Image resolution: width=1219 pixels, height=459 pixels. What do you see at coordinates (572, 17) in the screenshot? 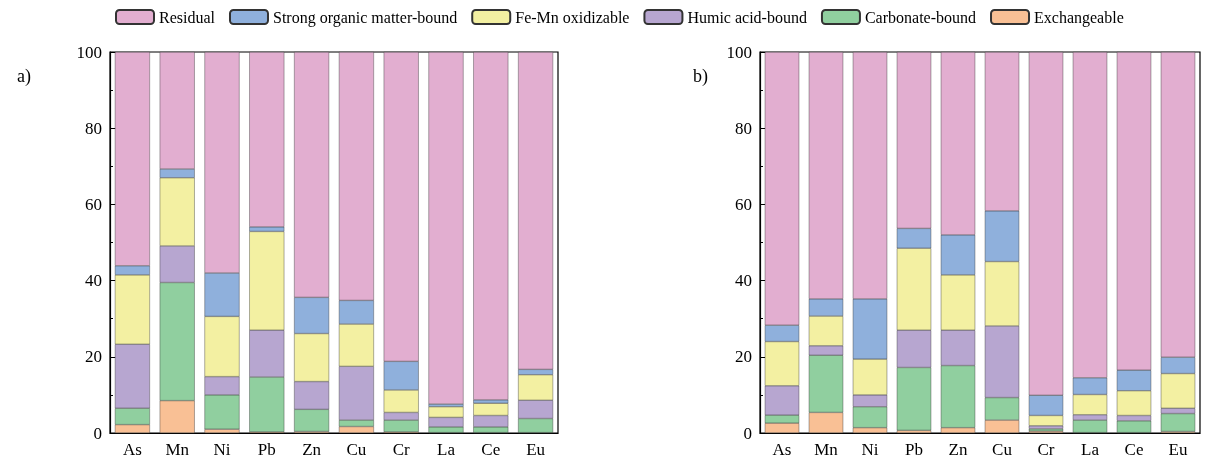
I see `legend-label: Fe-Mn oxidizable` at bounding box center [572, 17].